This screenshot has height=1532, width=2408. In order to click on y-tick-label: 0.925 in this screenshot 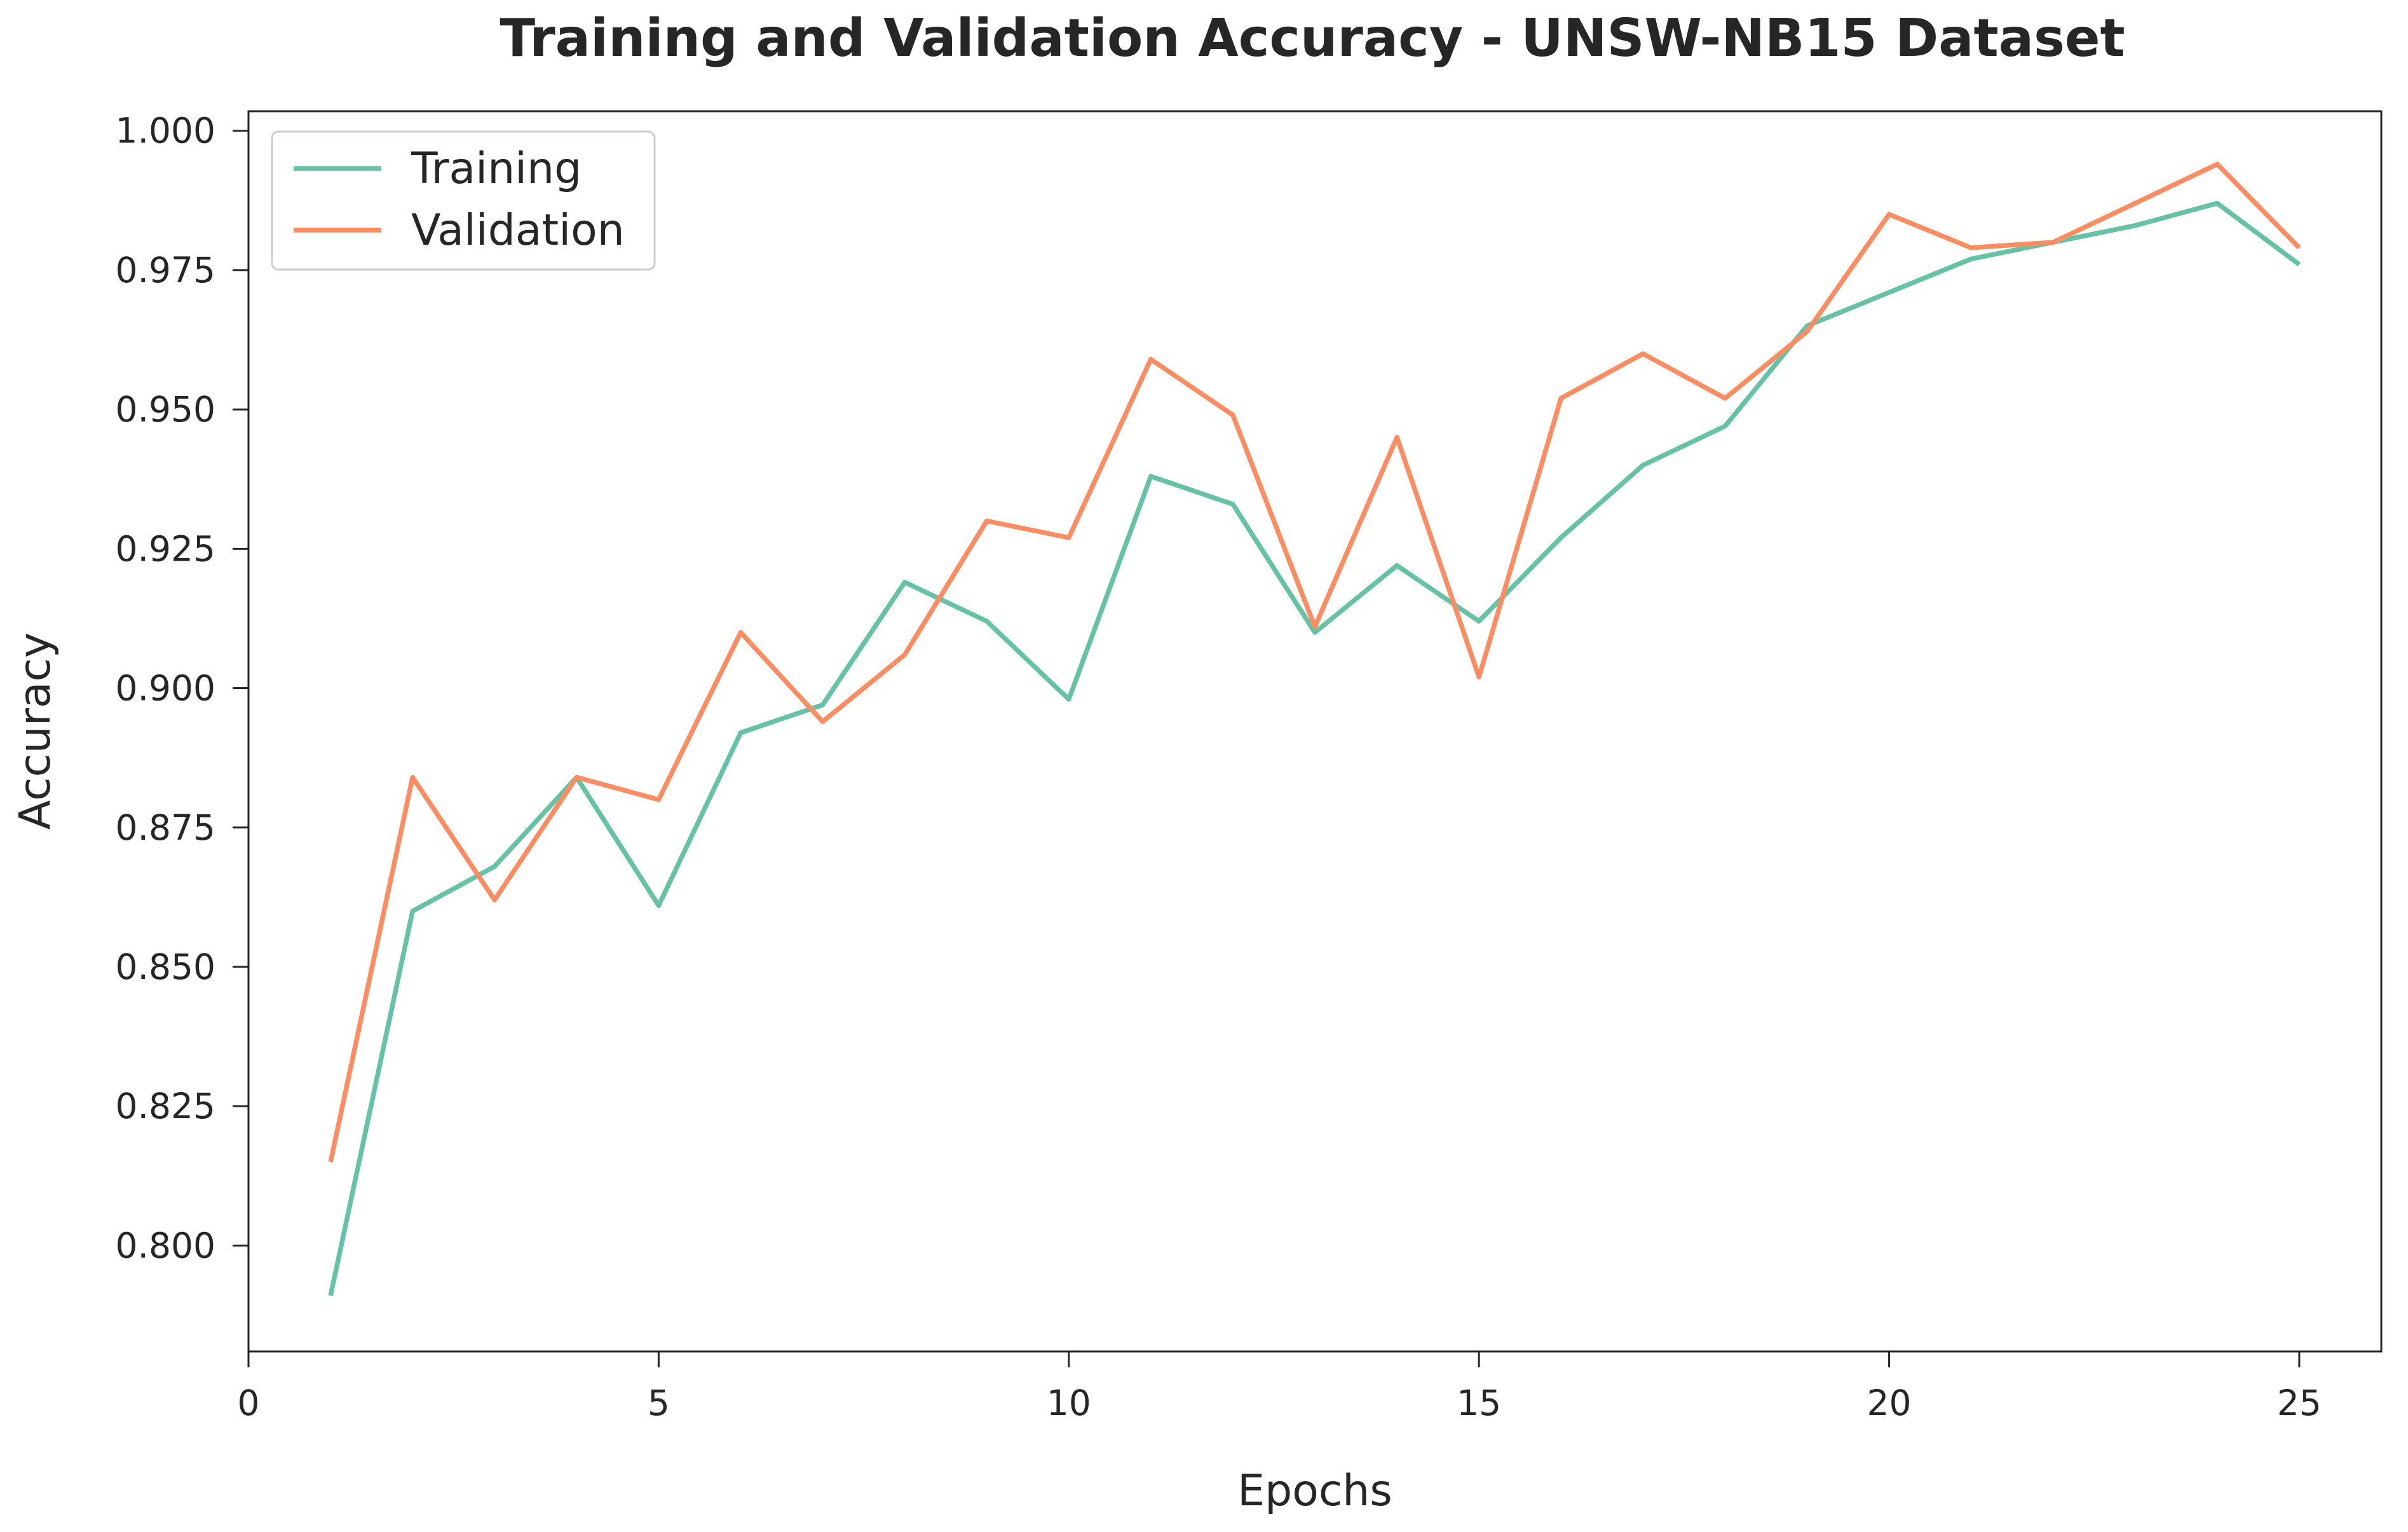, I will do `click(165, 548)`.